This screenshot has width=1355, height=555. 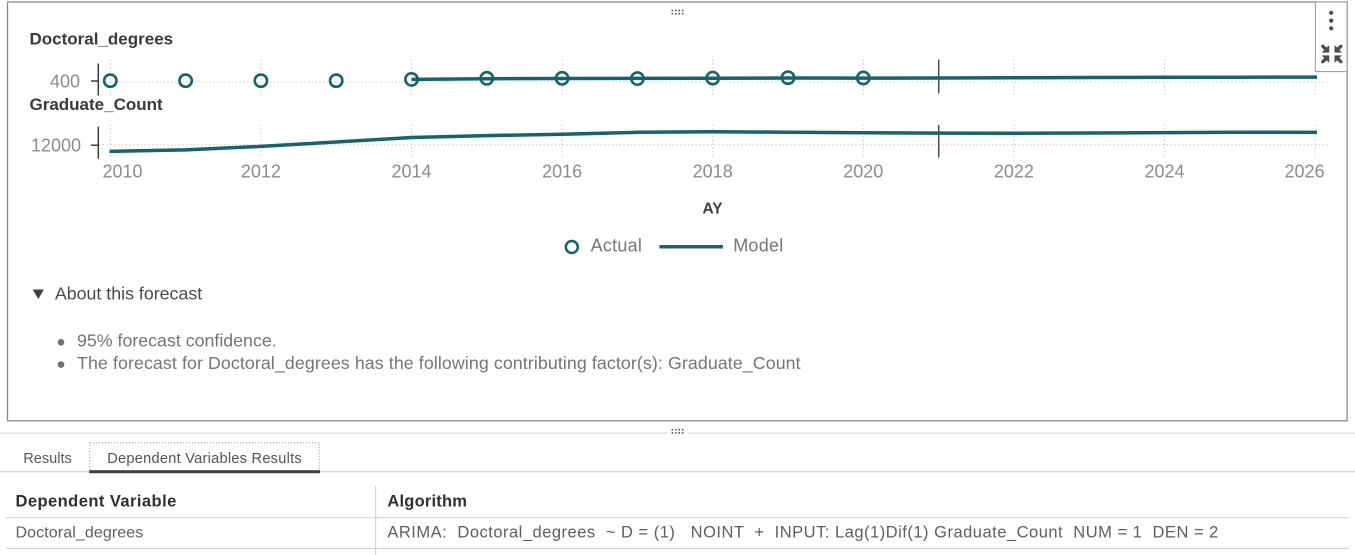 What do you see at coordinates (863, 172) in the screenshot?
I see `svg-text: 2020` at bounding box center [863, 172].